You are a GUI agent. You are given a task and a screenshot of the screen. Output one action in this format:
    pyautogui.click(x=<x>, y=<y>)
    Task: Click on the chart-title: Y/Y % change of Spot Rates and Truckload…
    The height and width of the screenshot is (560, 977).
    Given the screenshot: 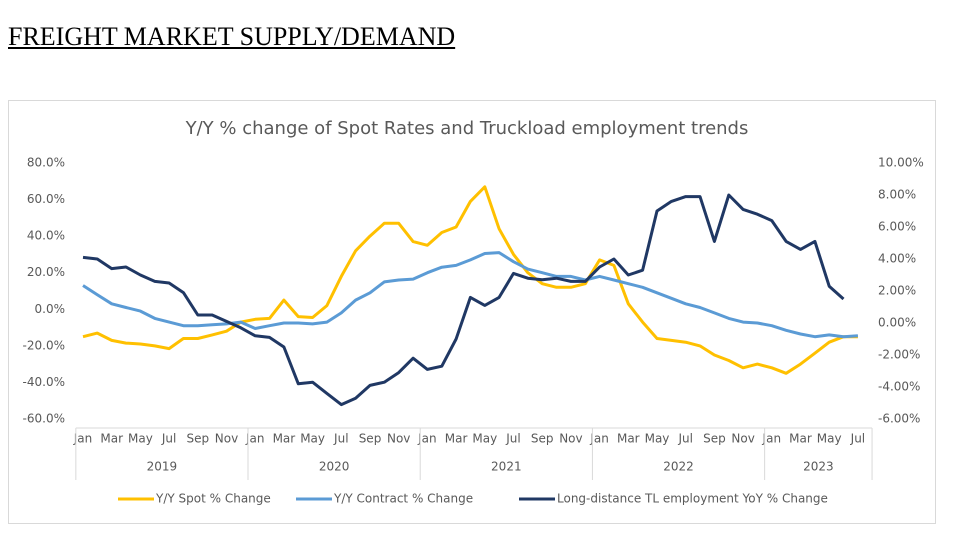 What is the action you would take?
    pyautogui.click(x=467, y=128)
    